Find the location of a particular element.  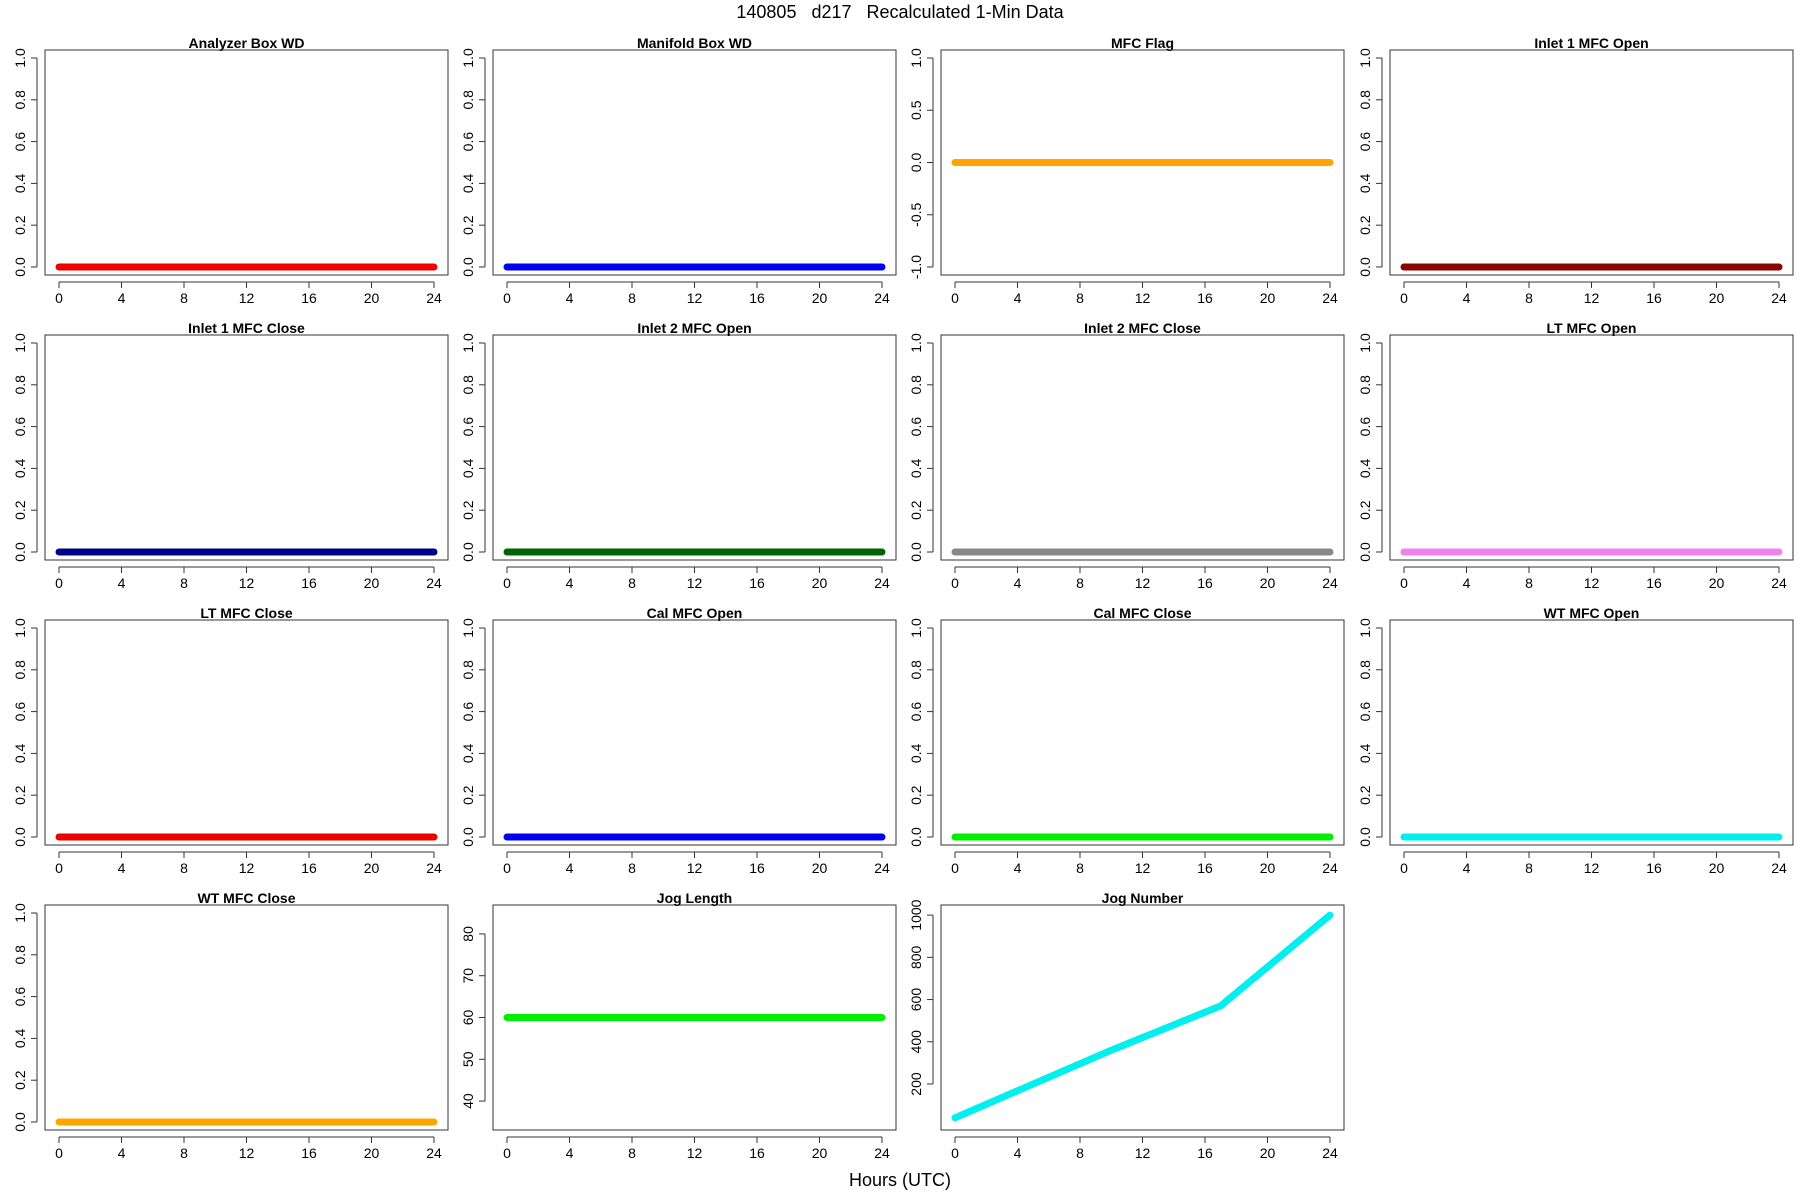

panel-wt-mfc-open: WT MFC Open 0 4 8 12 16 20 24 0.0 0.2 0.4 0.6 0.8 1.0 is located at coordinates (1575, 740).